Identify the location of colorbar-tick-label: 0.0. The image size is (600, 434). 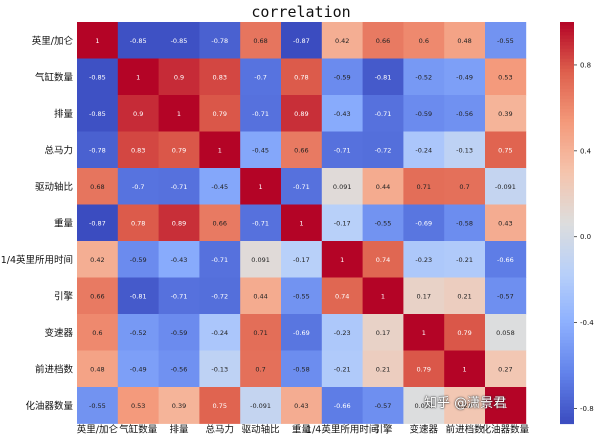
(585, 237).